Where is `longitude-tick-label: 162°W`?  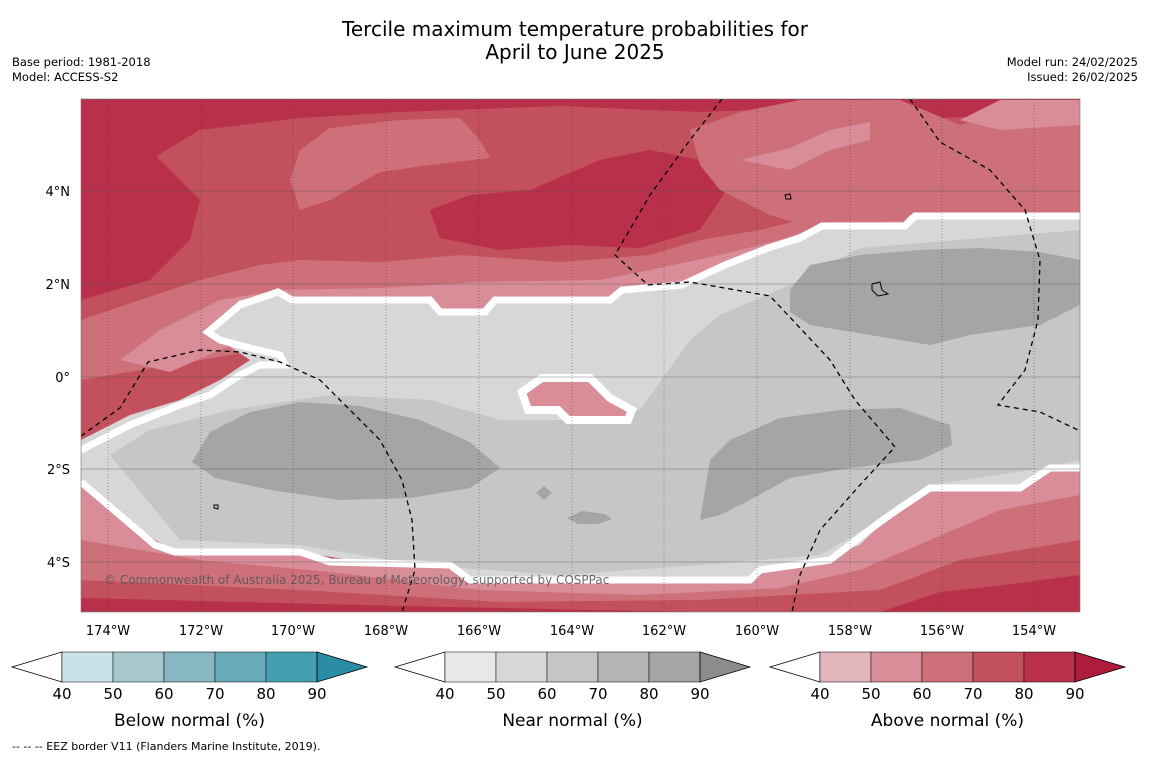 longitude-tick-label: 162°W is located at coordinates (664, 631).